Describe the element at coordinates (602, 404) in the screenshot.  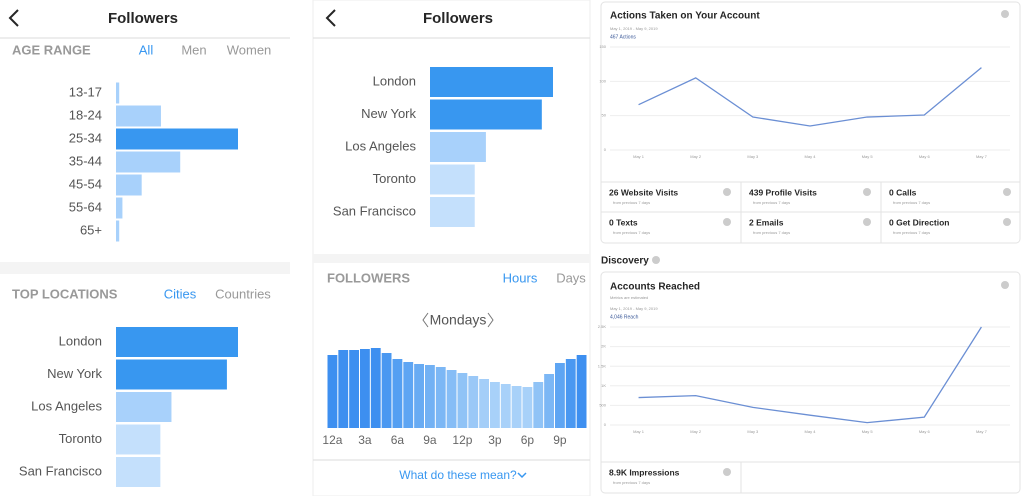
I see `y-tick-label: 500` at that location.